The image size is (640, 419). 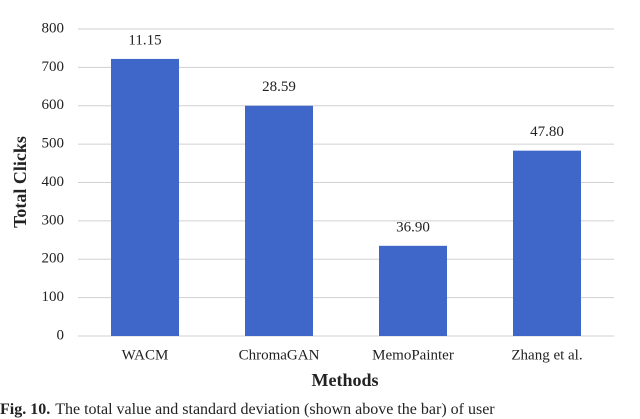 What do you see at coordinates (53, 220) in the screenshot?
I see `y-tick-label: 300` at bounding box center [53, 220].